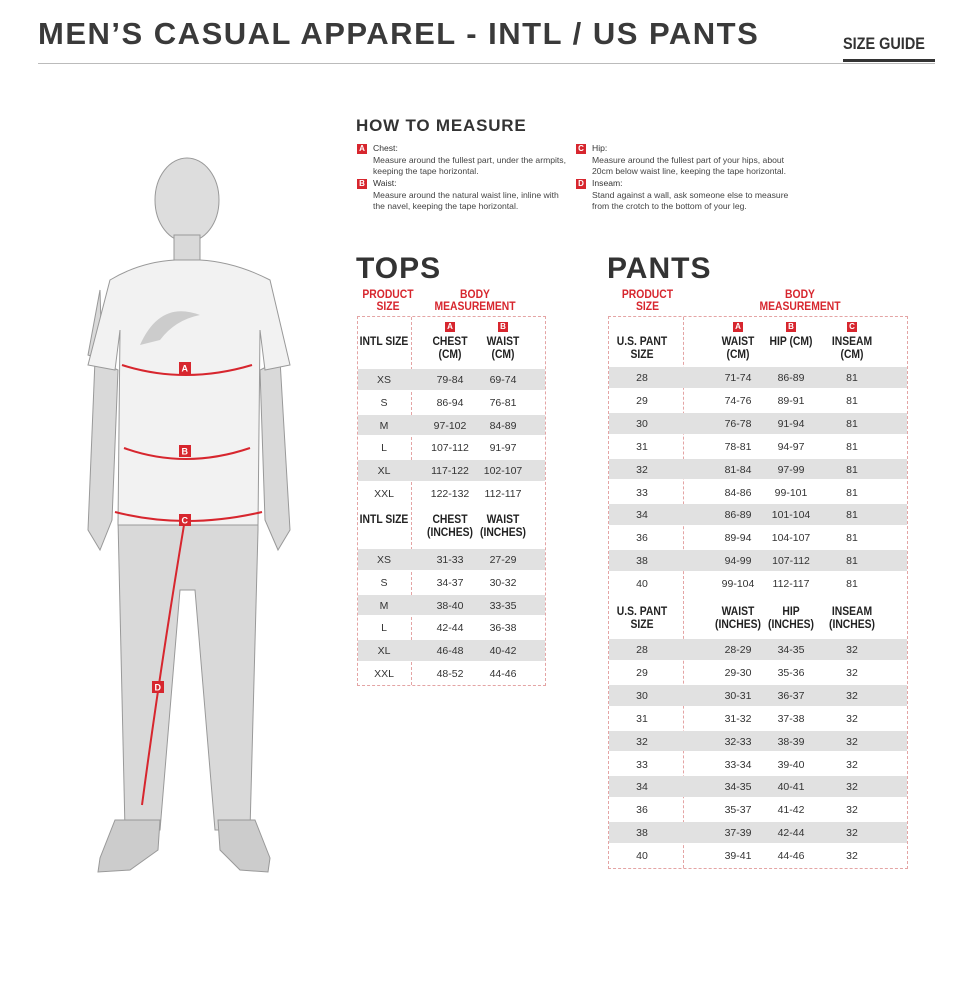  Describe the element at coordinates (362, 184) in the screenshot. I see `badge-b: B` at that location.